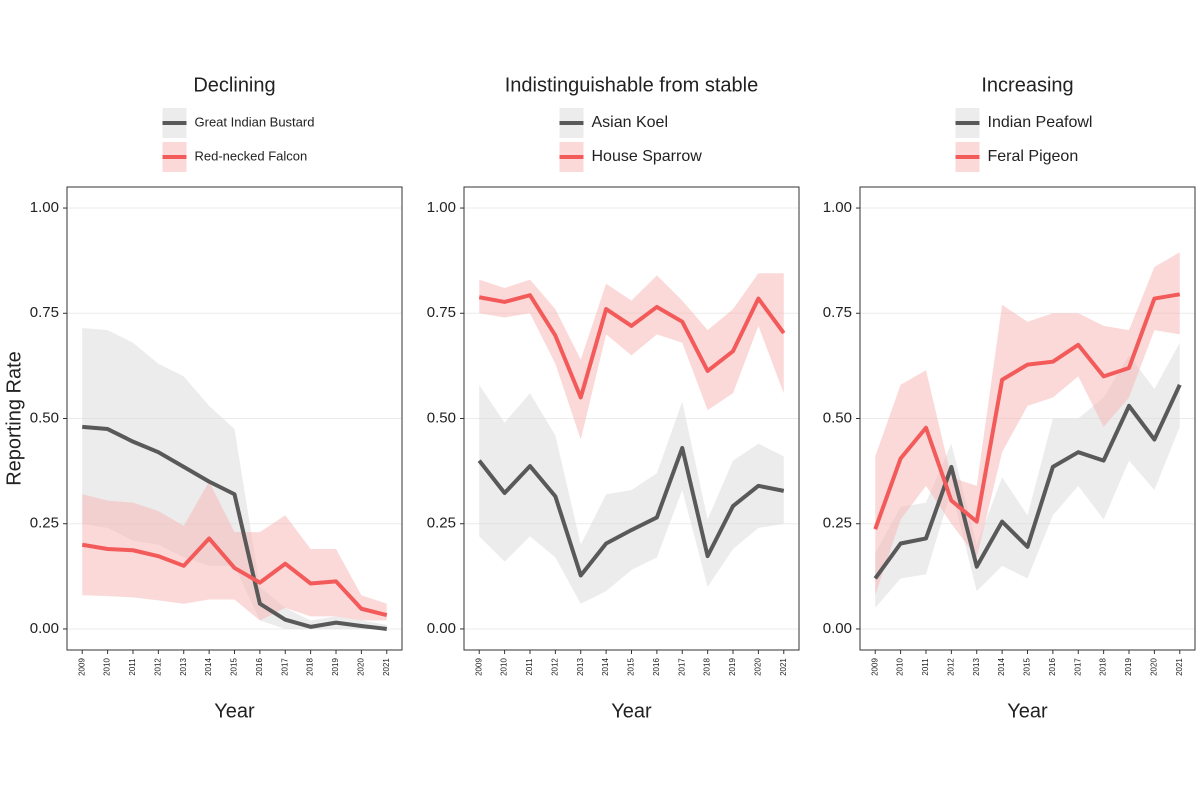  What do you see at coordinates (251, 155) in the screenshot?
I see `legend-label: Red-necked Falcon` at bounding box center [251, 155].